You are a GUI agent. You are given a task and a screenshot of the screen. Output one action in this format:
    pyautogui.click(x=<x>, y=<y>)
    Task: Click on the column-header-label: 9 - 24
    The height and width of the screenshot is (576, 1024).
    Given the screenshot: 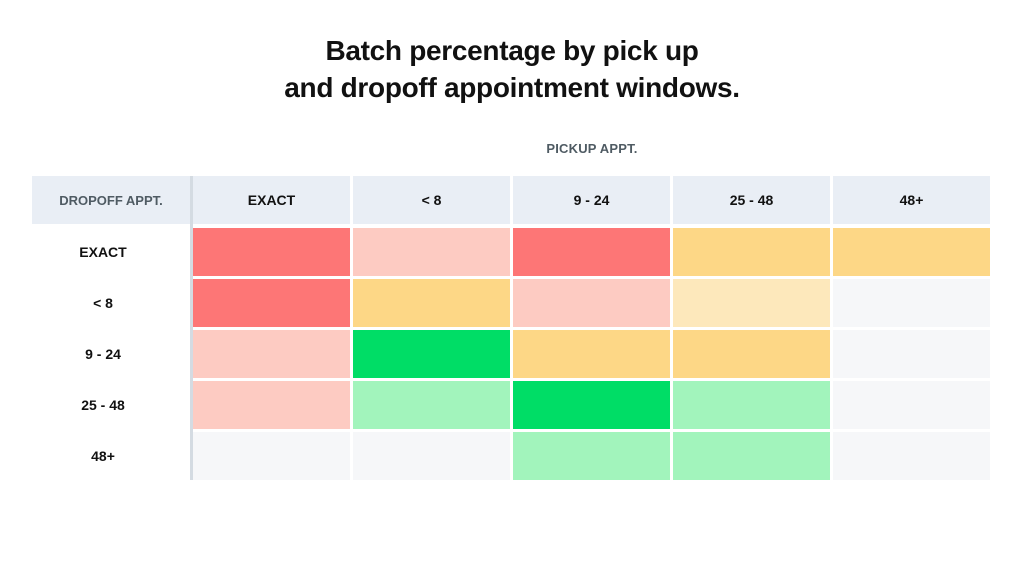 What is the action you would take?
    pyautogui.click(x=592, y=200)
    